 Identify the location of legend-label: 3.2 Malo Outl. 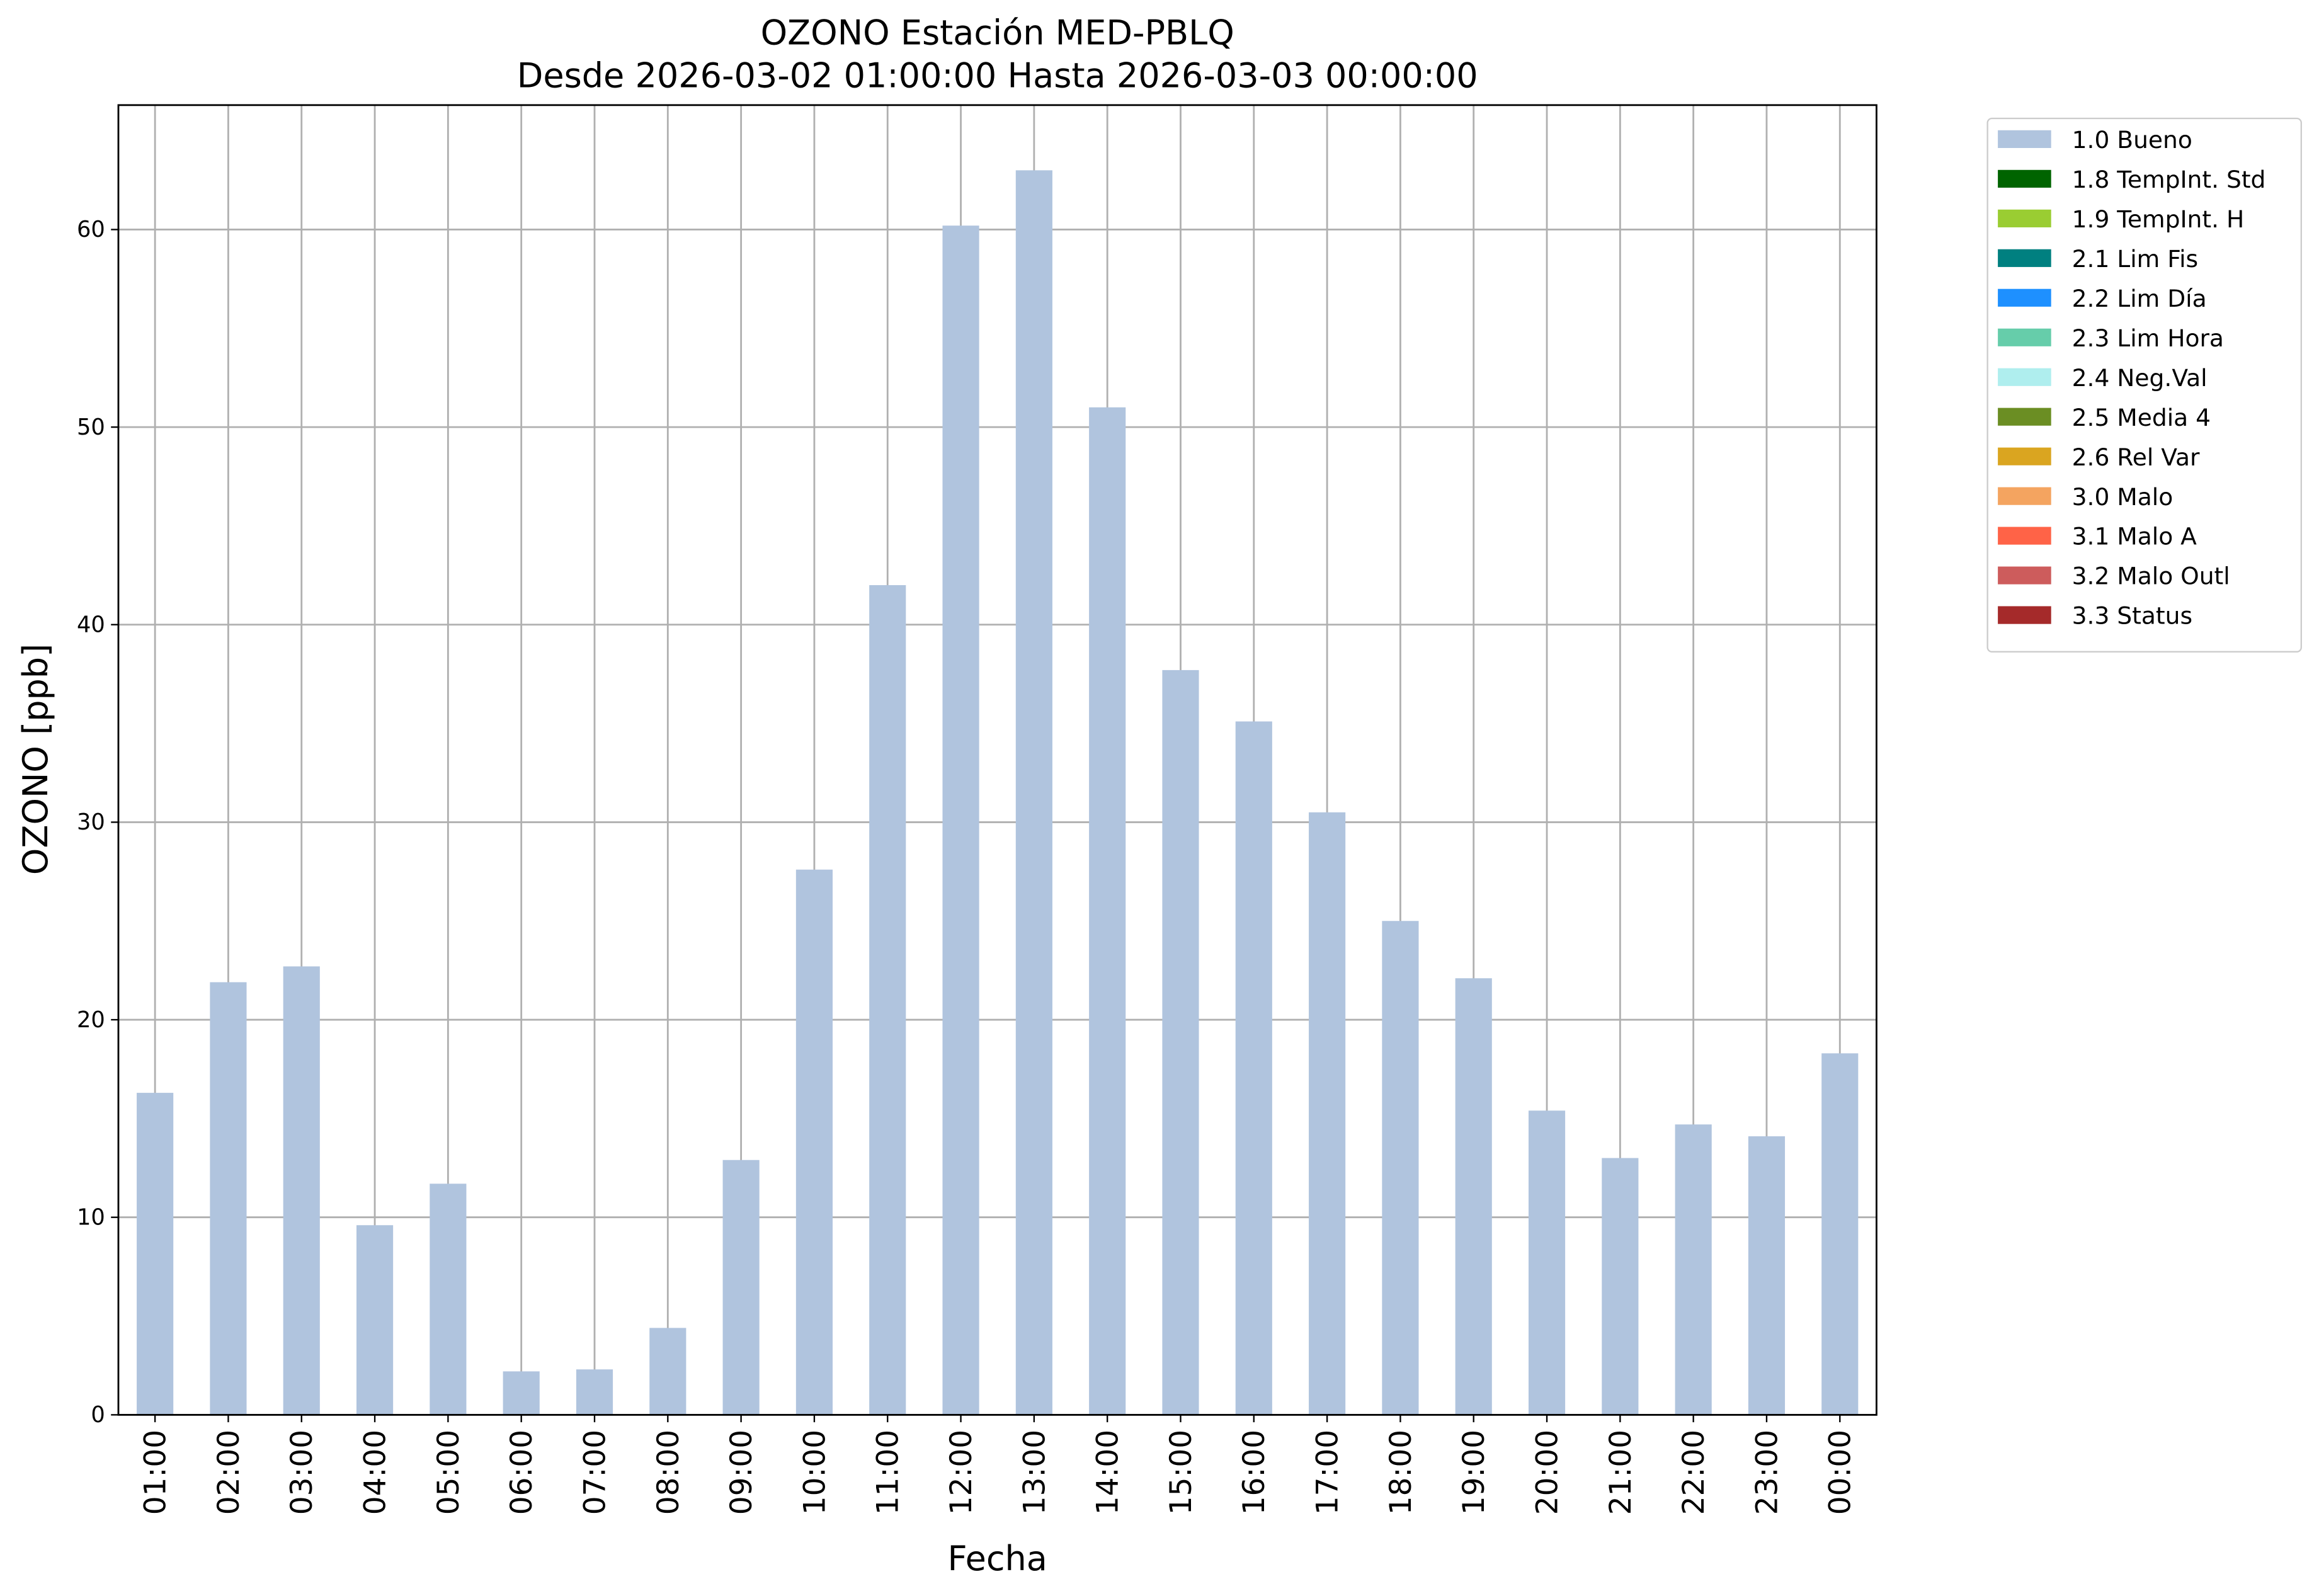
(2151, 576).